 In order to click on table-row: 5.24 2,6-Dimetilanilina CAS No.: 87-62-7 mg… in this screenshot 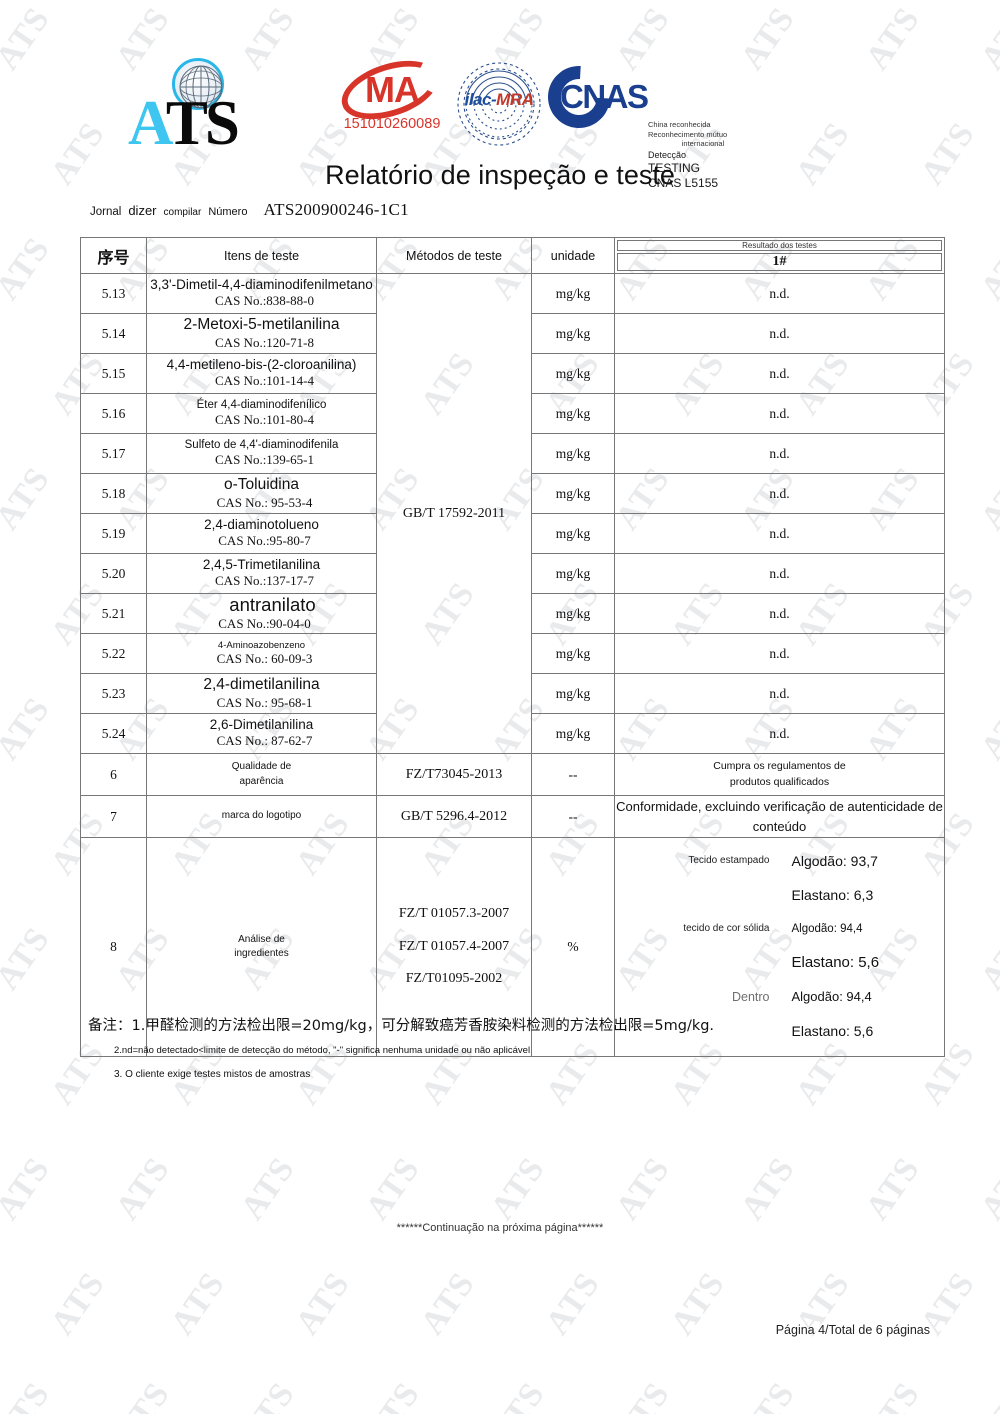, I will do `click(512, 733)`.